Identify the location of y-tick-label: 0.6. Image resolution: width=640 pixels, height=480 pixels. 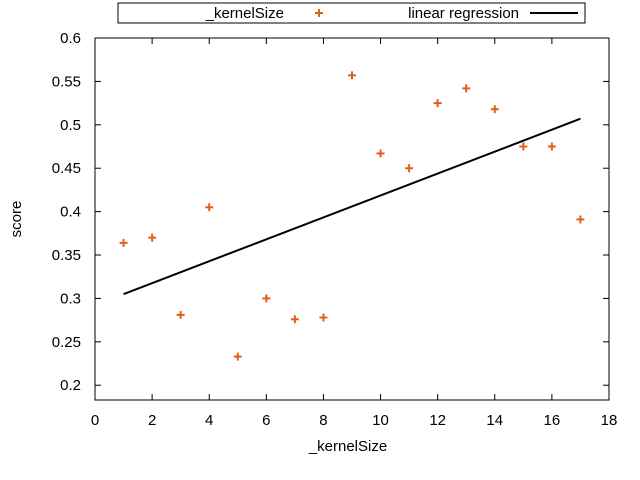
(70, 38).